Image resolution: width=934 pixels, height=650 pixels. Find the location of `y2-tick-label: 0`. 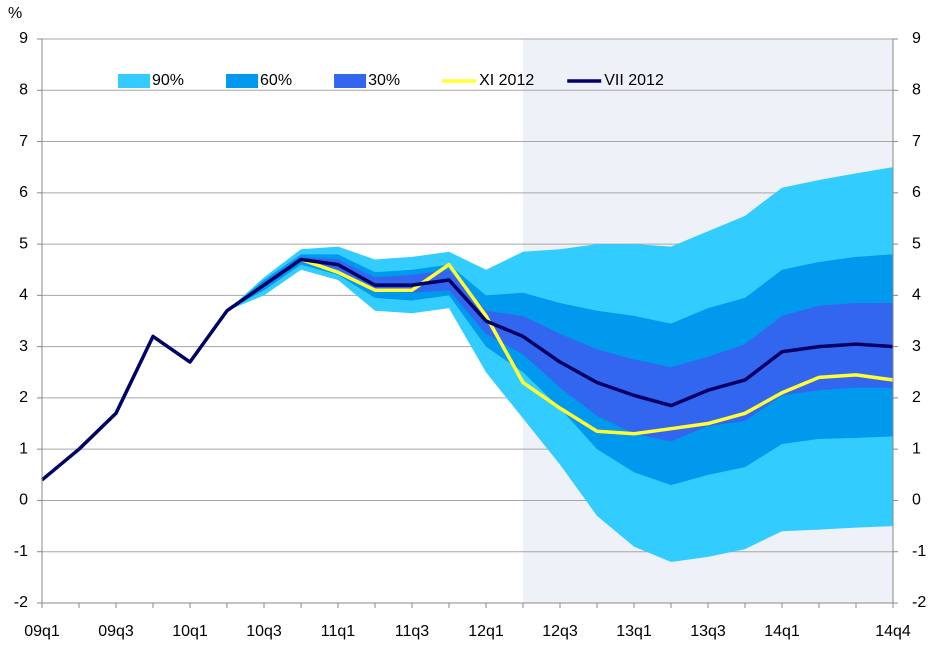

y2-tick-label: 0 is located at coordinates (916, 500).